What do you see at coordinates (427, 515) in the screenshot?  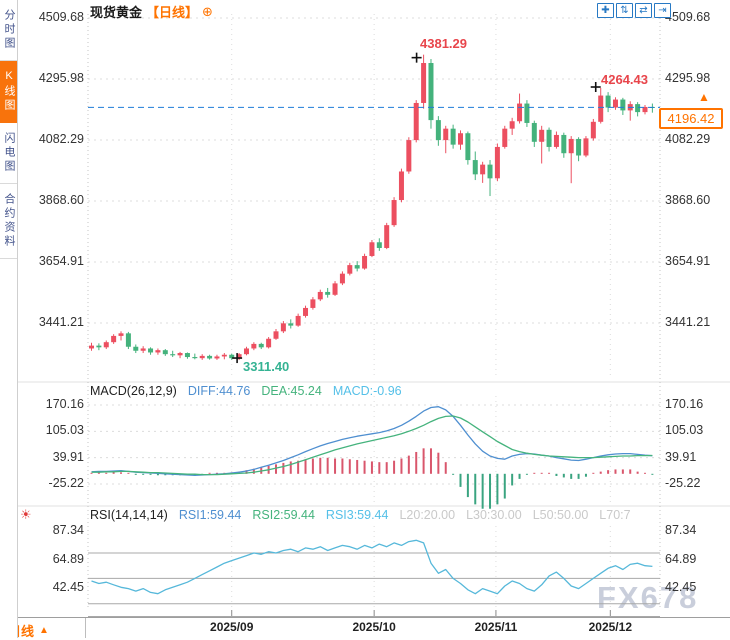 I see `rsi-l20-level: L20:20.00` at bounding box center [427, 515].